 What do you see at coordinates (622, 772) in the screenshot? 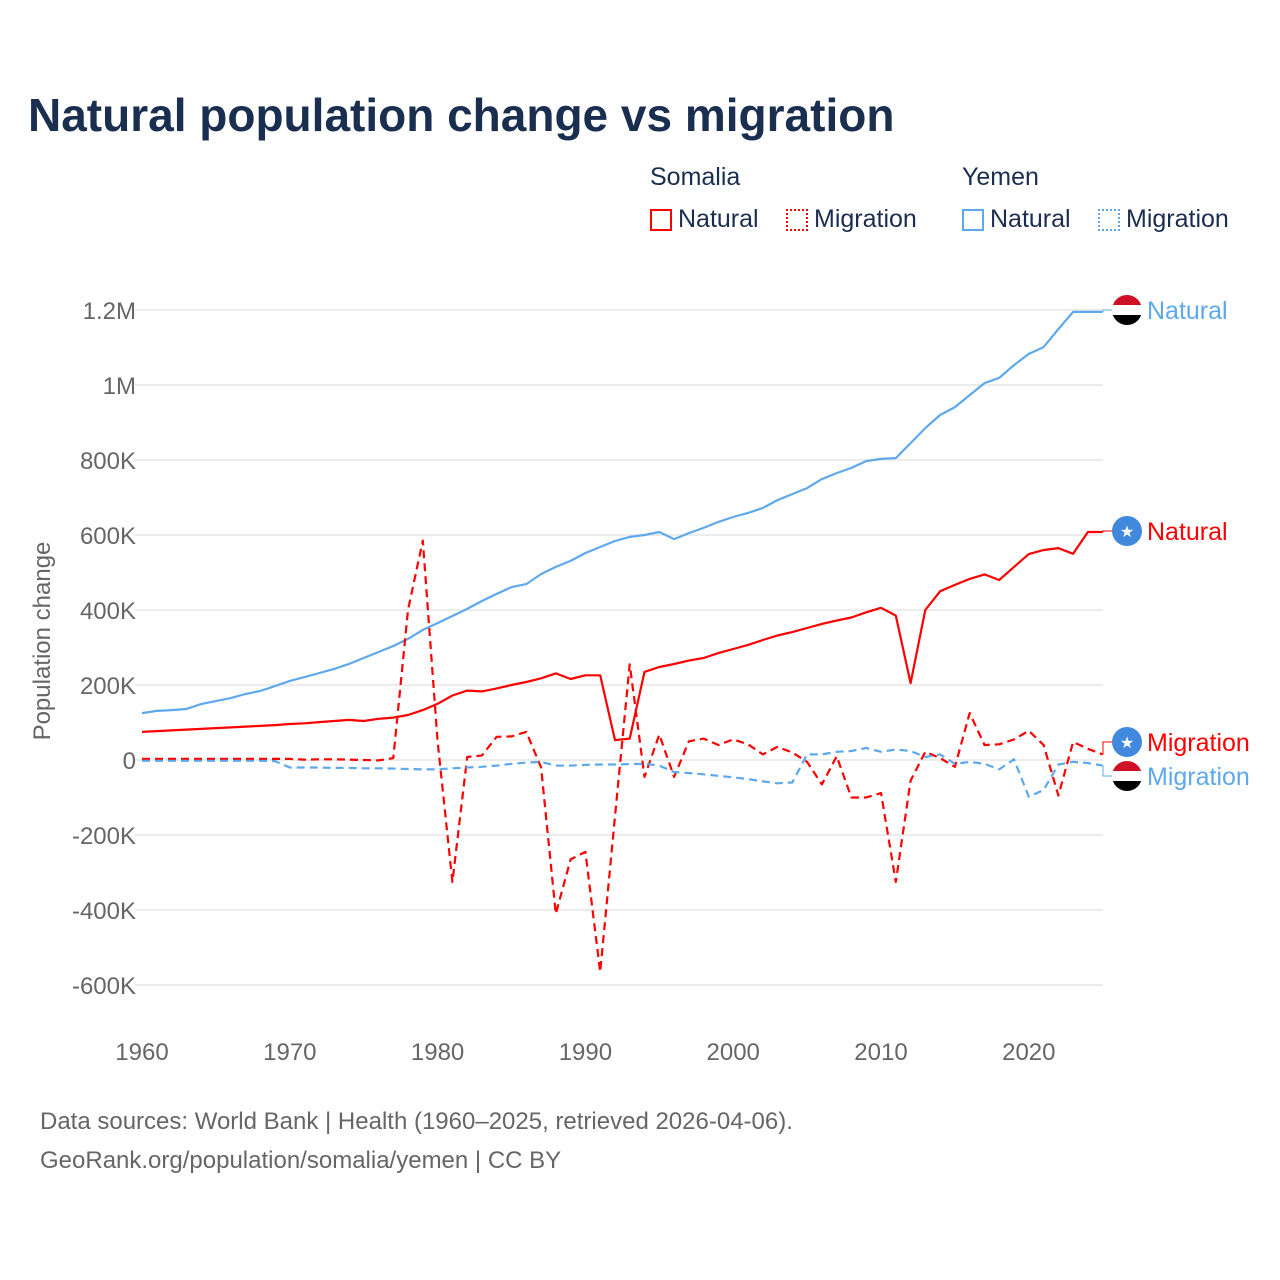
I see `series-line-yemen-migration` at bounding box center [622, 772].